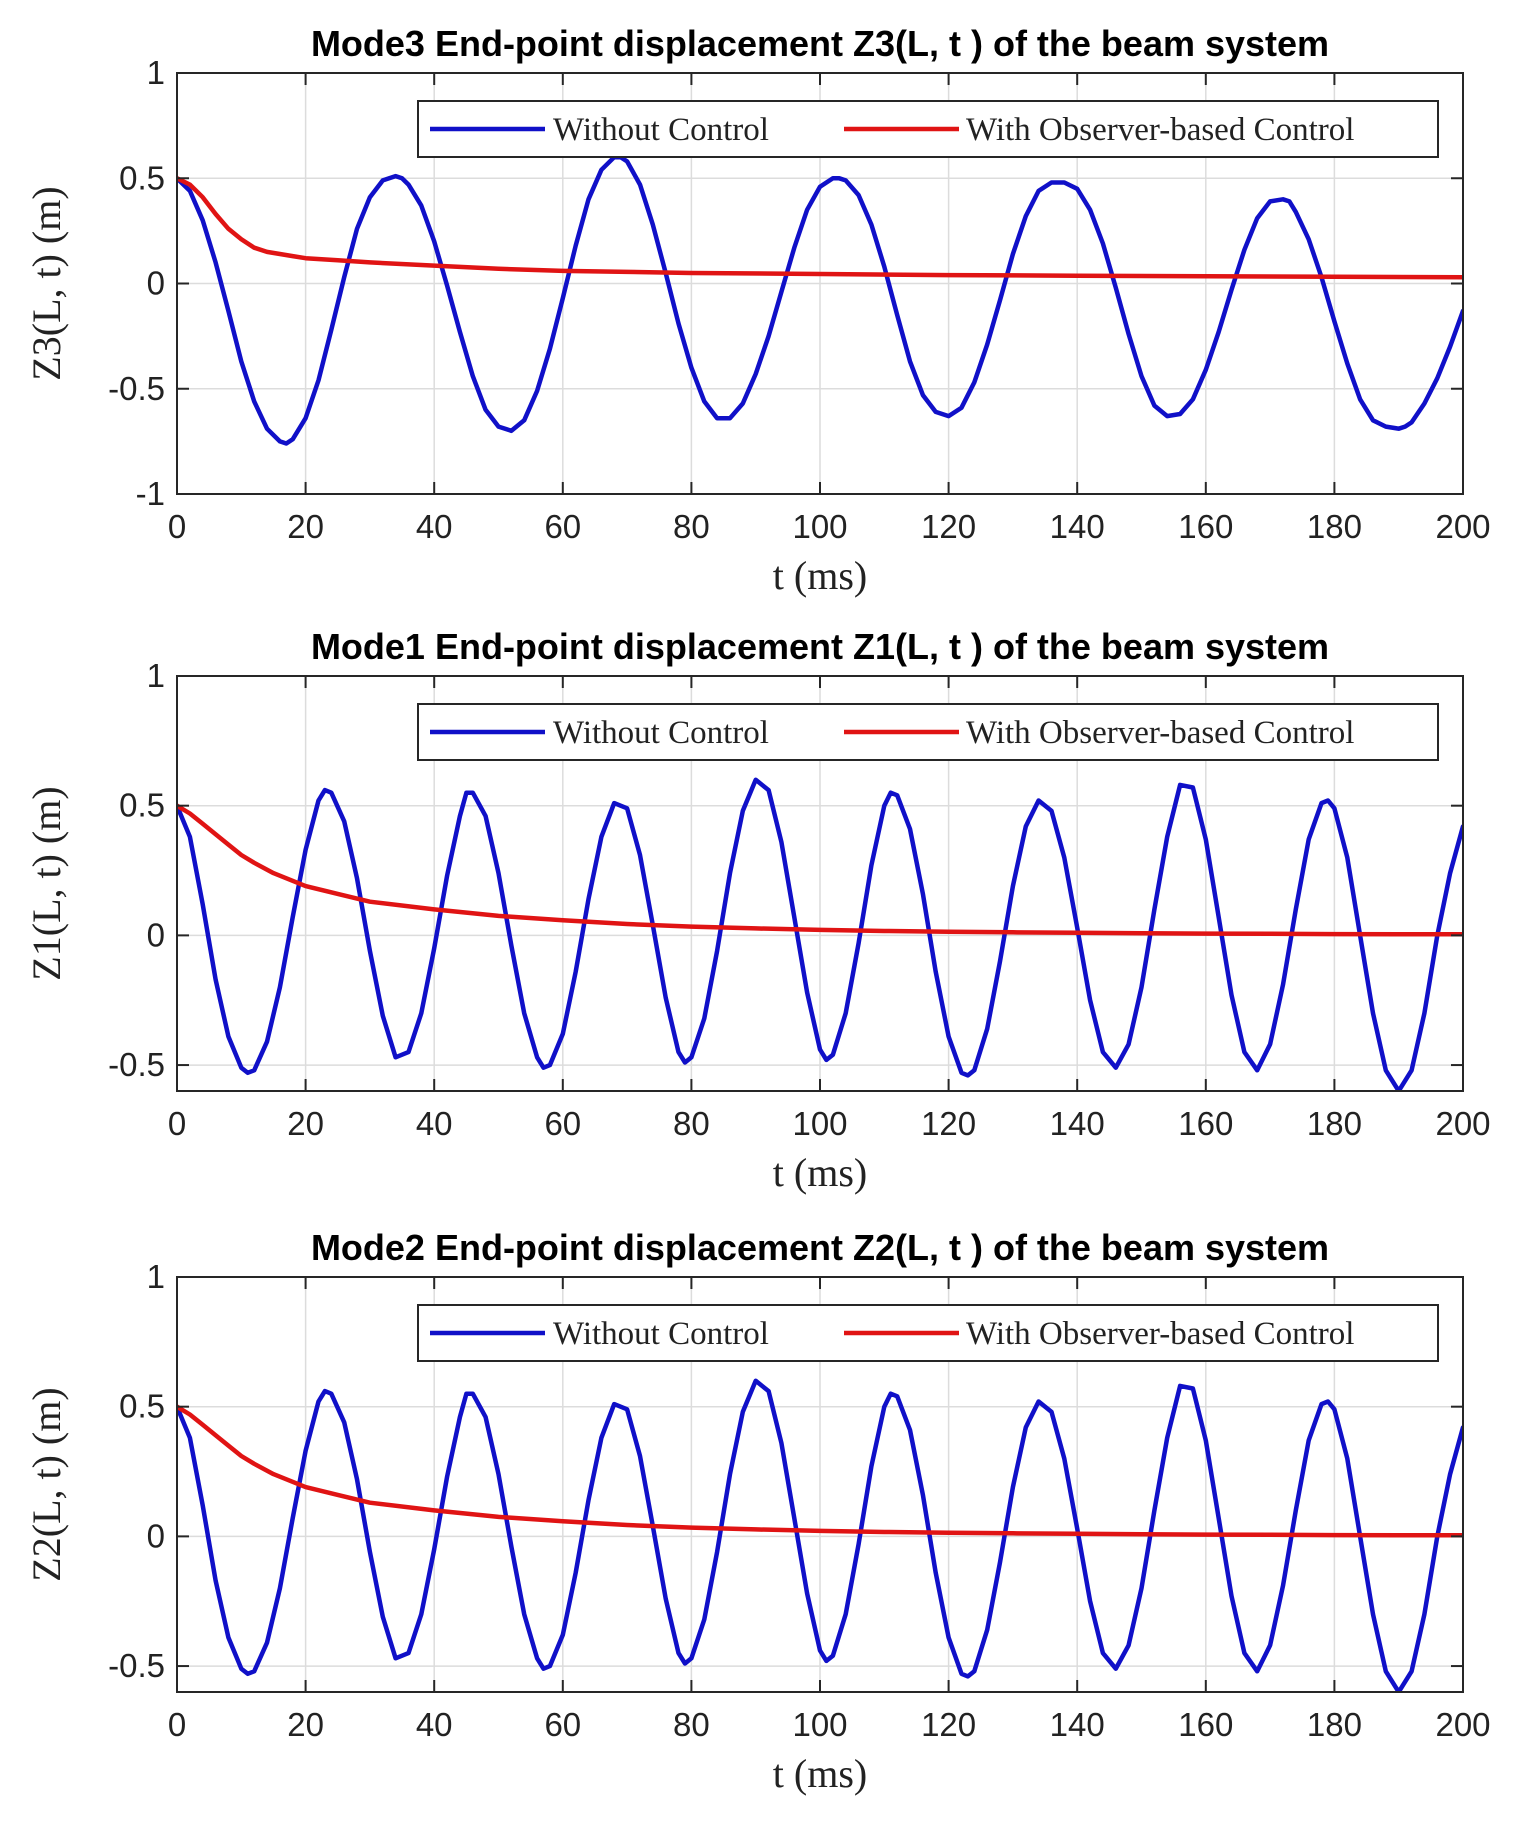  I want to click on y-axis-label: Z2(L, t) (m), so click(46, 1484).